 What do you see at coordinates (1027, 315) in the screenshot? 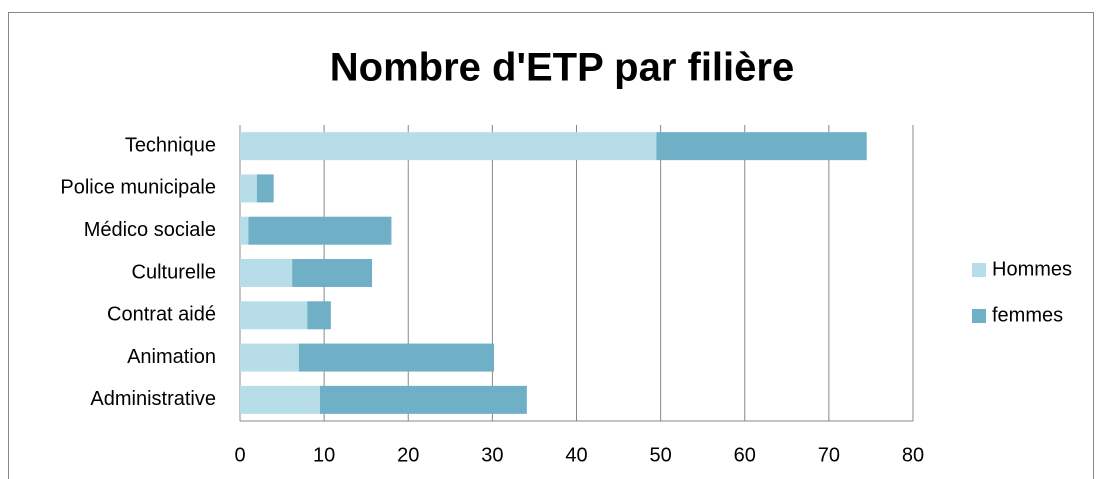
I see `legend-label: femmes` at bounding box center [1027, 315].